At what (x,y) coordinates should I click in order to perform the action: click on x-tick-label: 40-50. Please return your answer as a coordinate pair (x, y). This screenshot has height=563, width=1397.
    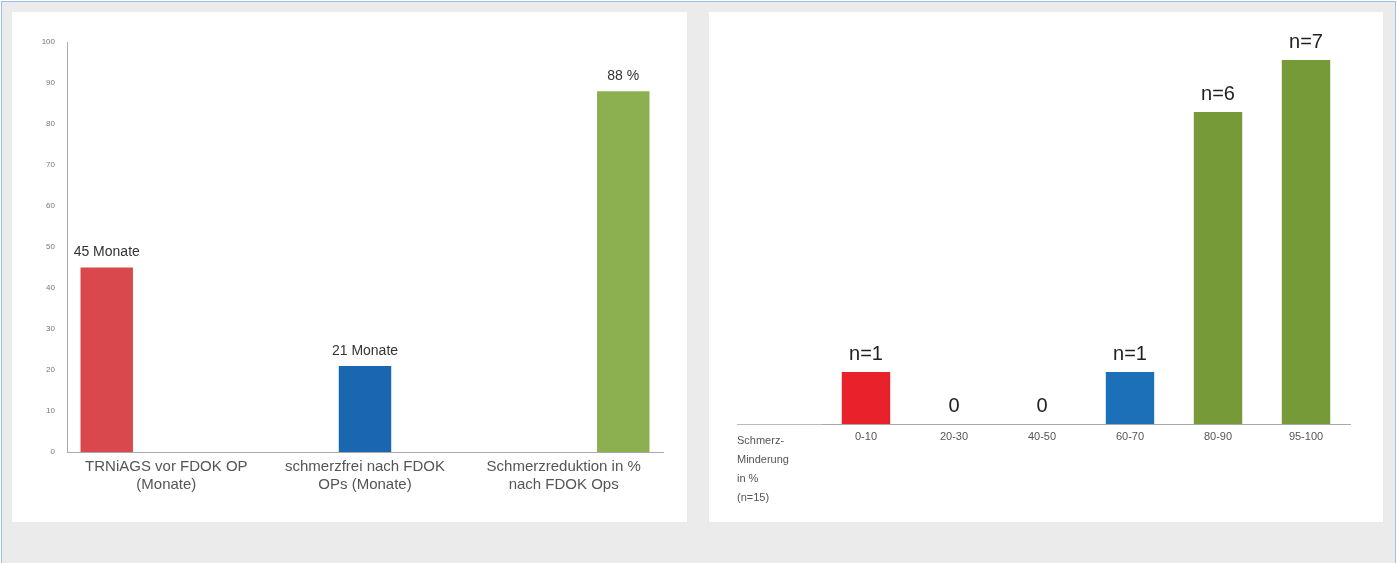
    Looking at the image, I should click on (1042, 435).